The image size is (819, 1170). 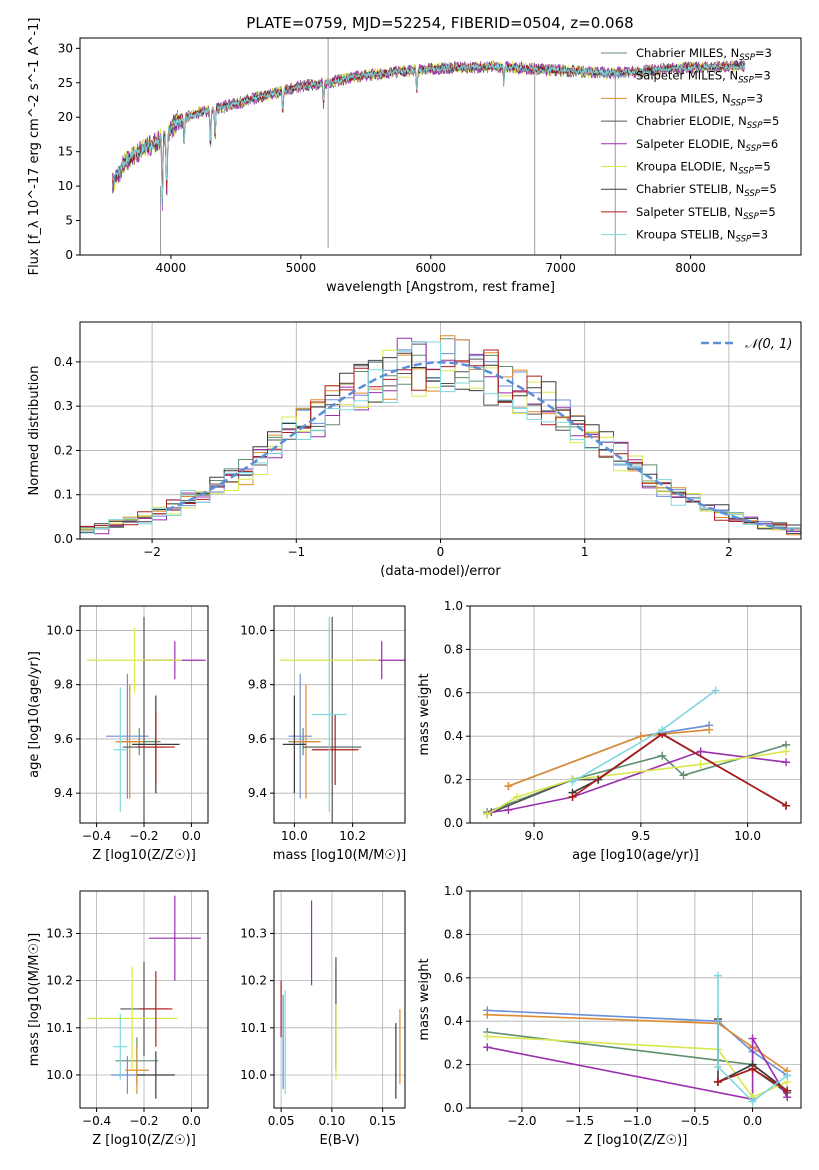 What do you see at coordinates (34, 431) in the screenshot?
I see `y-axis-label: Normed distribution` at bounding box center [34, 431].